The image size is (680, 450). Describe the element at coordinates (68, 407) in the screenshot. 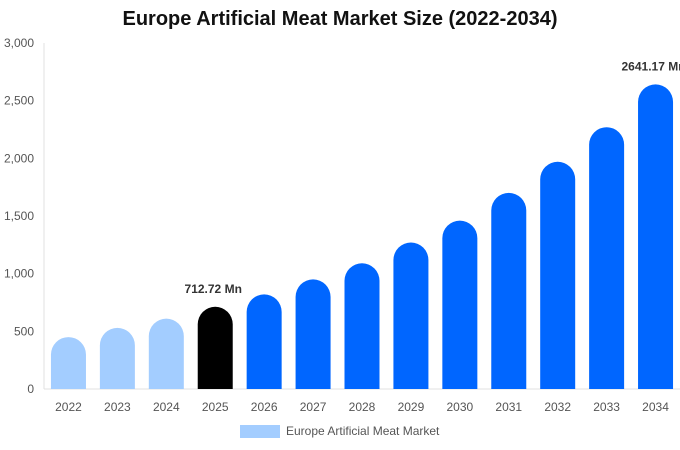

I see `x-tick-label: 2022` at that location.